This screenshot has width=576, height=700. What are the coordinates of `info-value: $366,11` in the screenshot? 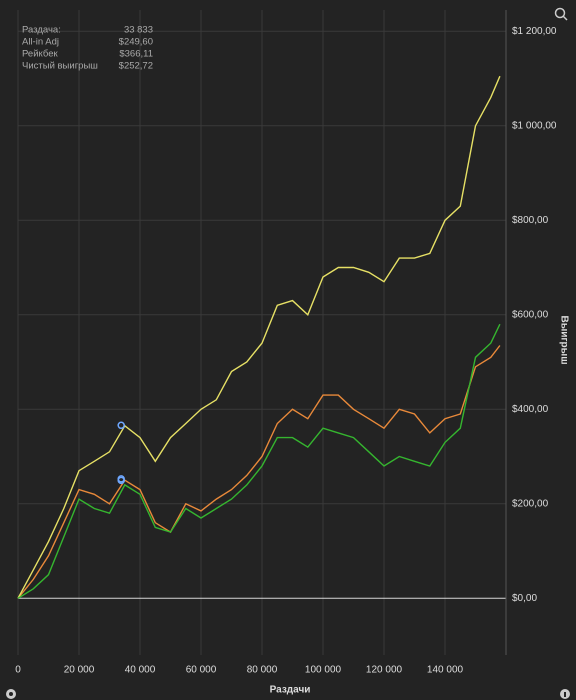 It's located at (136, 54).